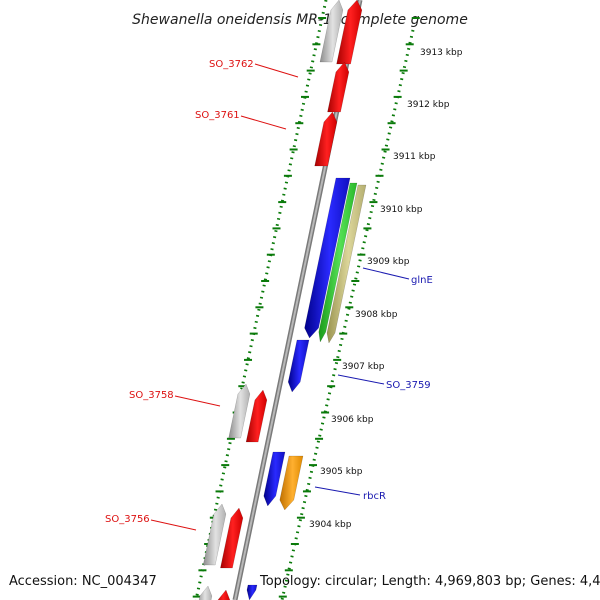 This screenshot has width=600, height=600. I want to click on accession-label: Accession: NC_004347, so click(83, 581).